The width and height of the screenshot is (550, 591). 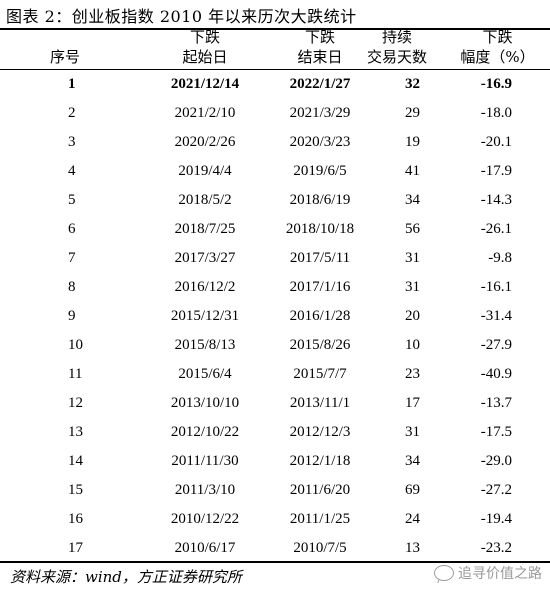 What do you see at coordinates (320, 287) in the screenshot?
I see `row-end-date: 2017/1/16` at bounding box center [320, 287].